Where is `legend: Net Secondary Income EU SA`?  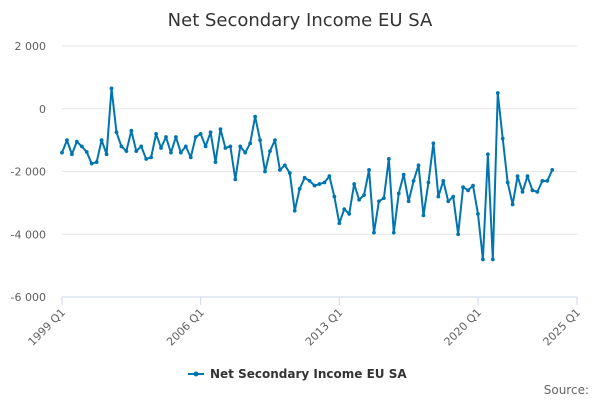
legend: Net Secondary Income EU SA is located at coordinates (297, 374).